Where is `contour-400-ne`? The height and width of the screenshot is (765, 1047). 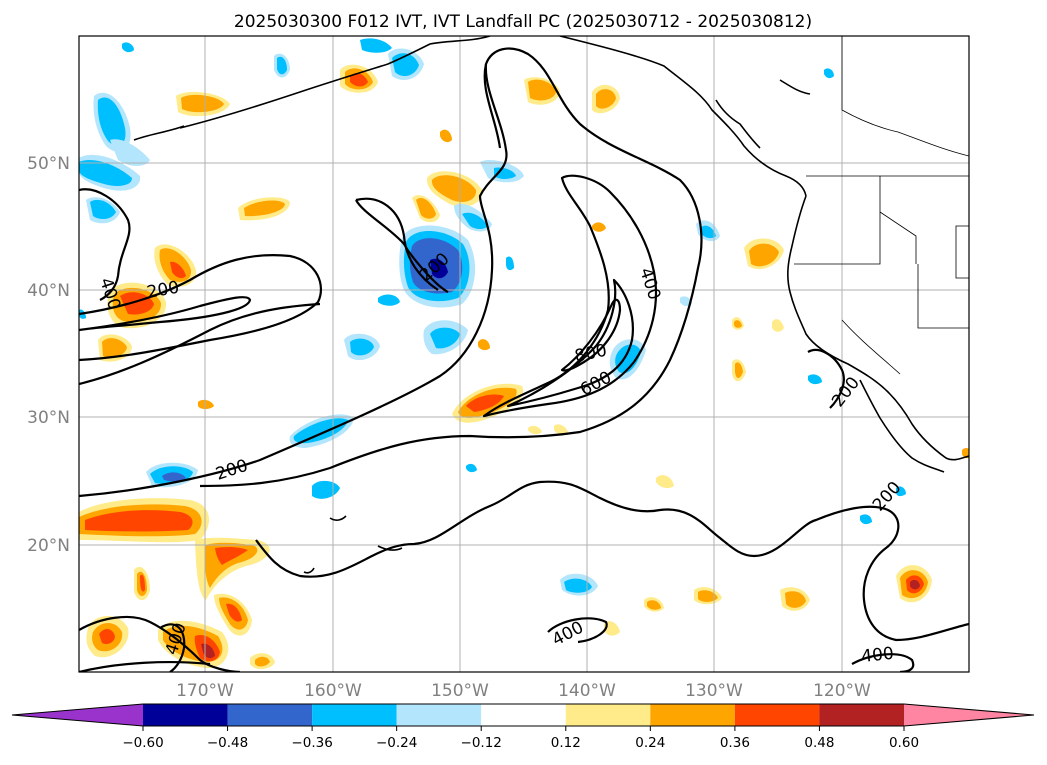 contour-400-ne is located at coordinates (492, 106).